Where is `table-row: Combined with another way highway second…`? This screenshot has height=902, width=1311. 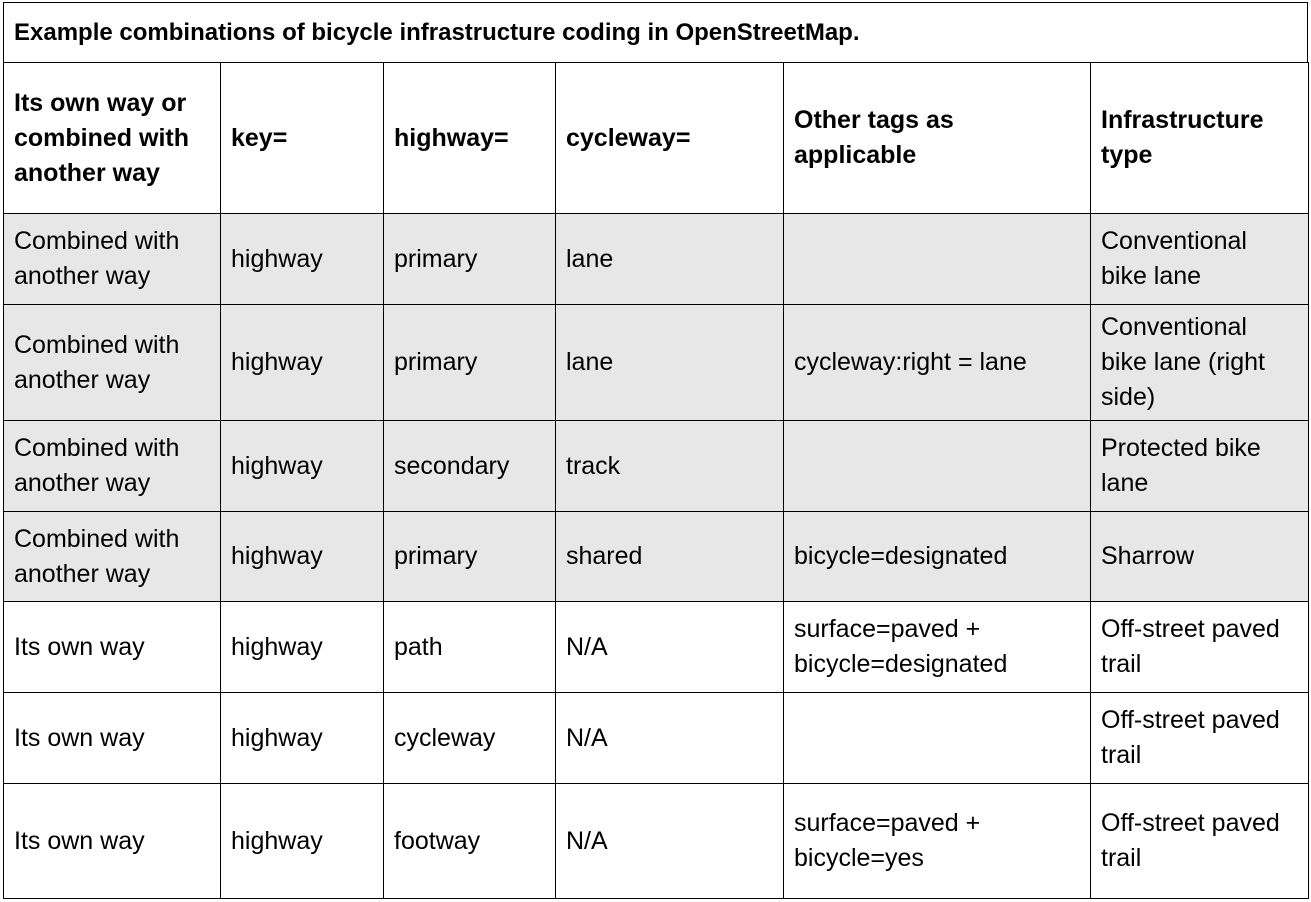 table-row: Combined with another way highway second… is located at coordinates (656, 466).